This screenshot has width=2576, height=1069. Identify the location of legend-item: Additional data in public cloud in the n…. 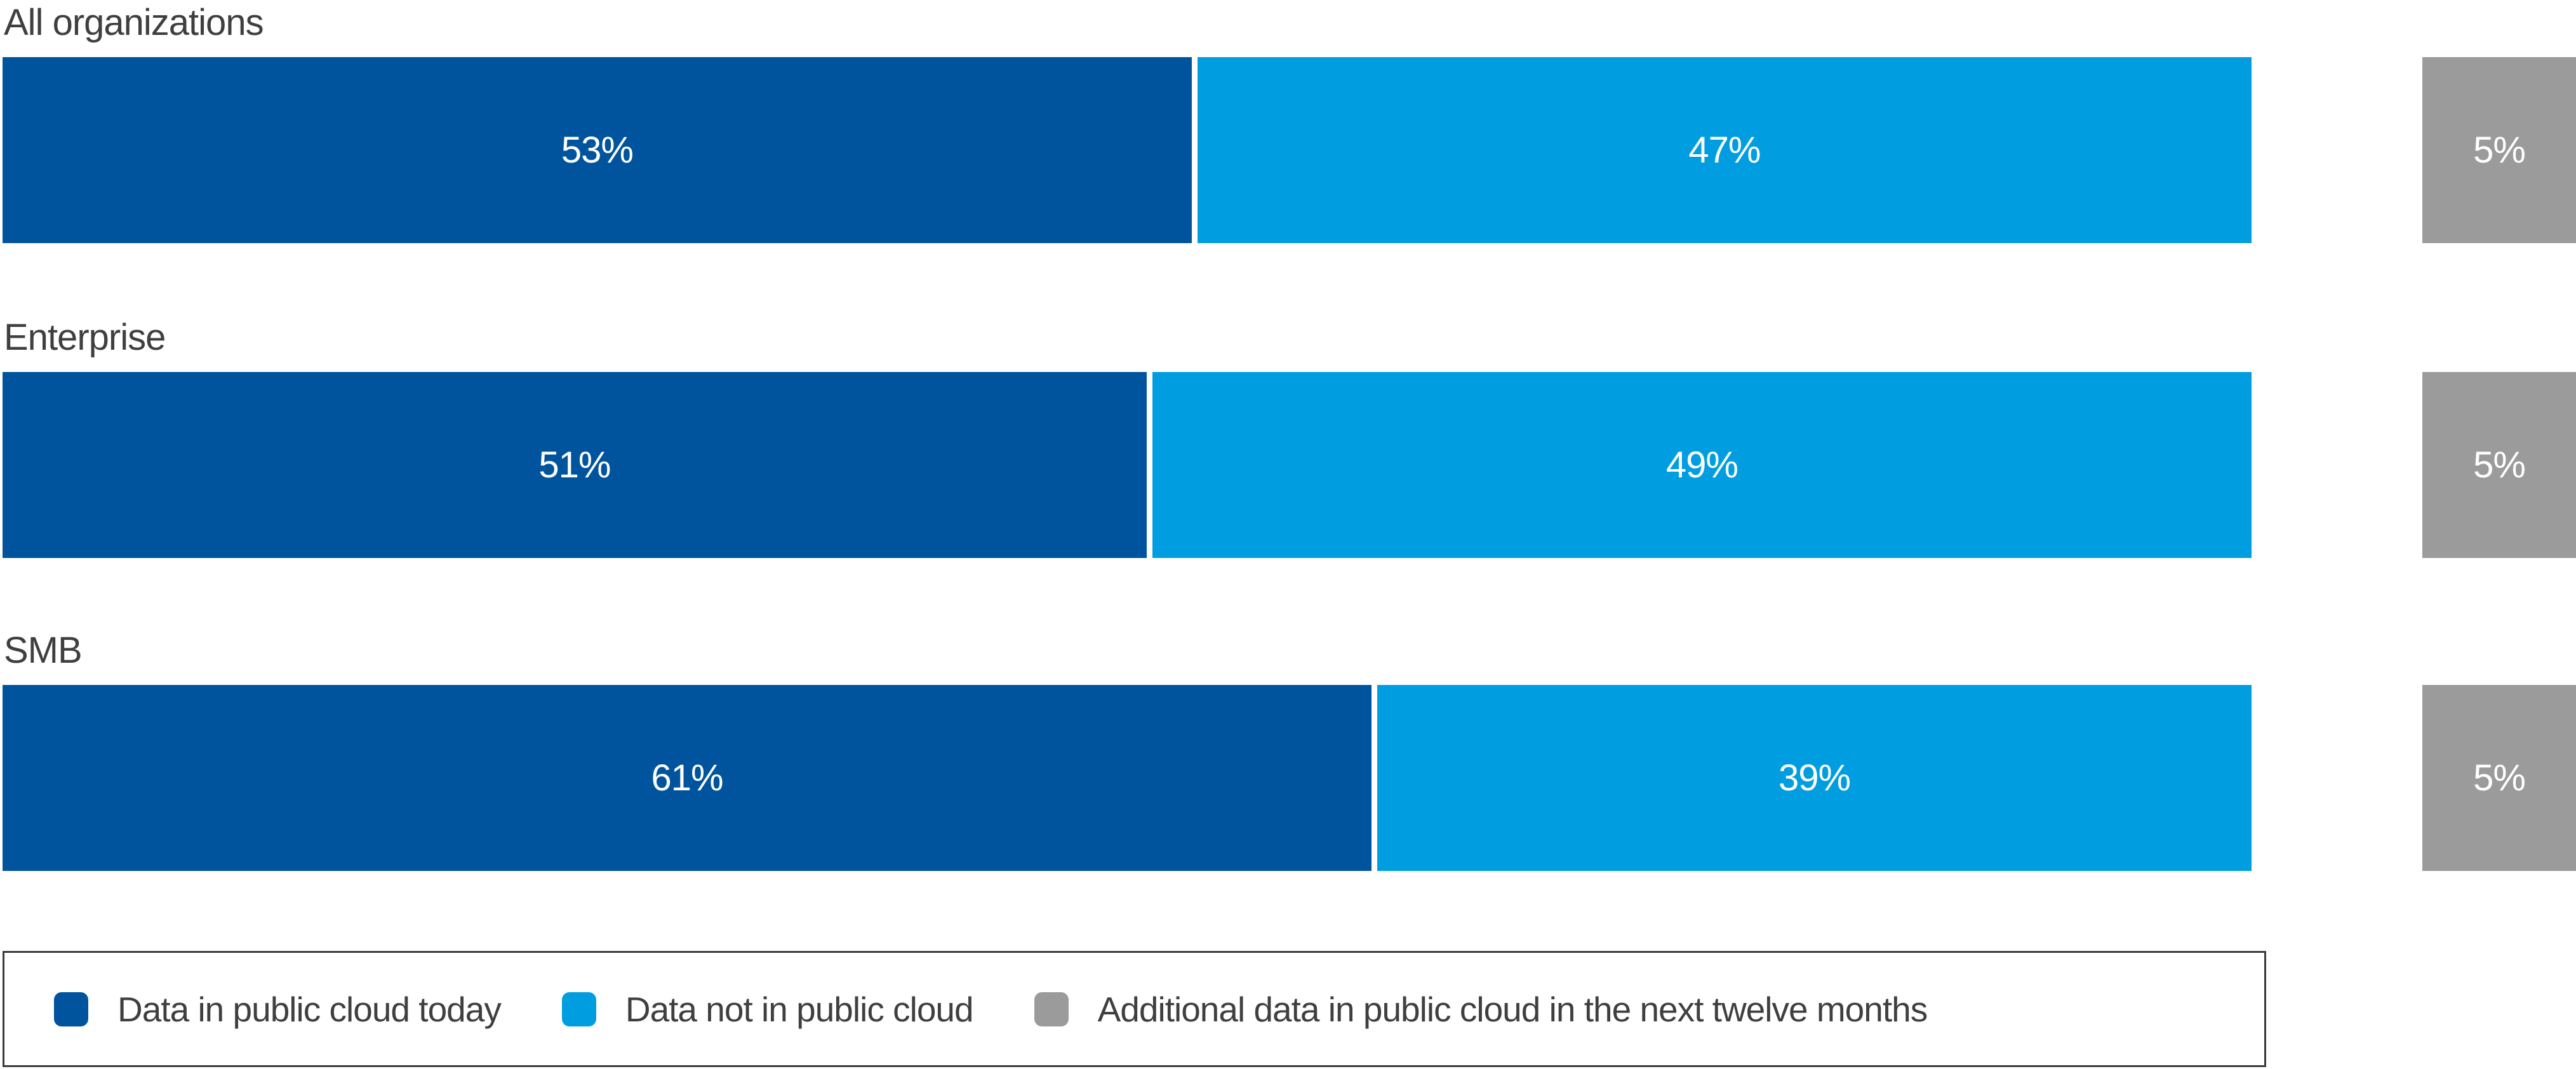
(1481, 1009).